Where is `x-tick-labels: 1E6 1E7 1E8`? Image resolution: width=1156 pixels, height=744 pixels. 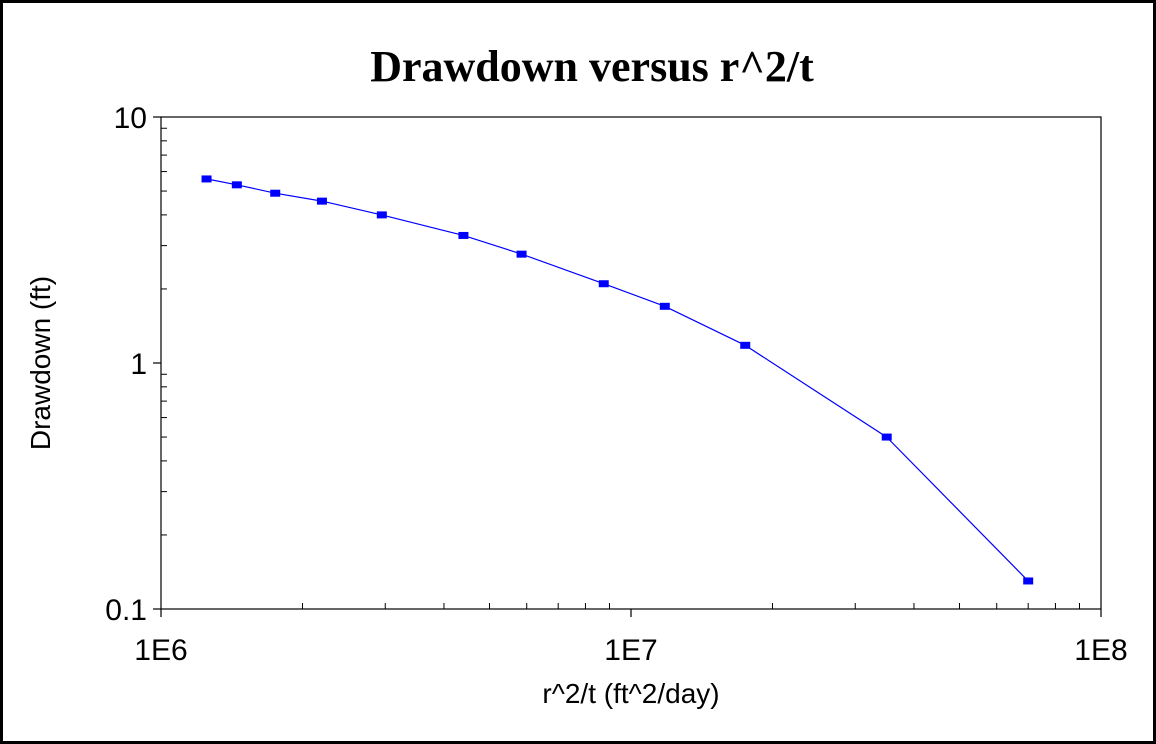
x-tick-labels: 1E6 1E7 1E8 is located at coordinates (630, 650).